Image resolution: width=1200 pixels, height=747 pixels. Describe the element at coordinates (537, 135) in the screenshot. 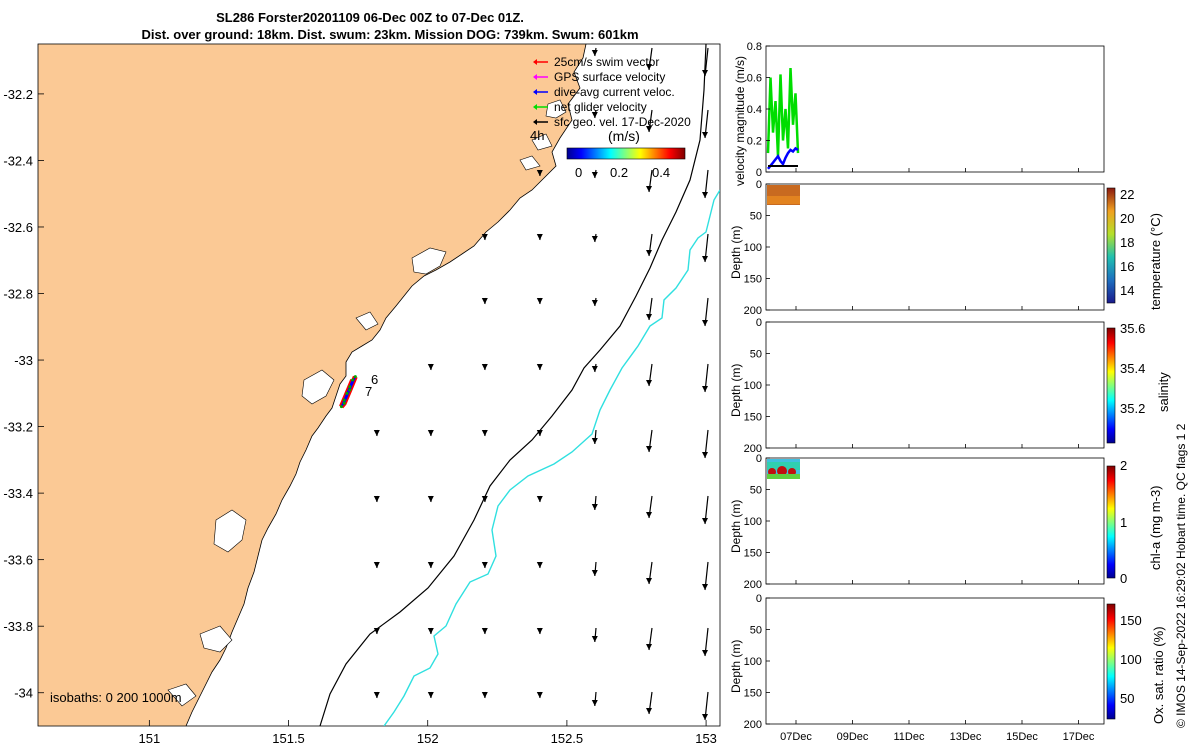

I see `hour-label: 4h` at that location.